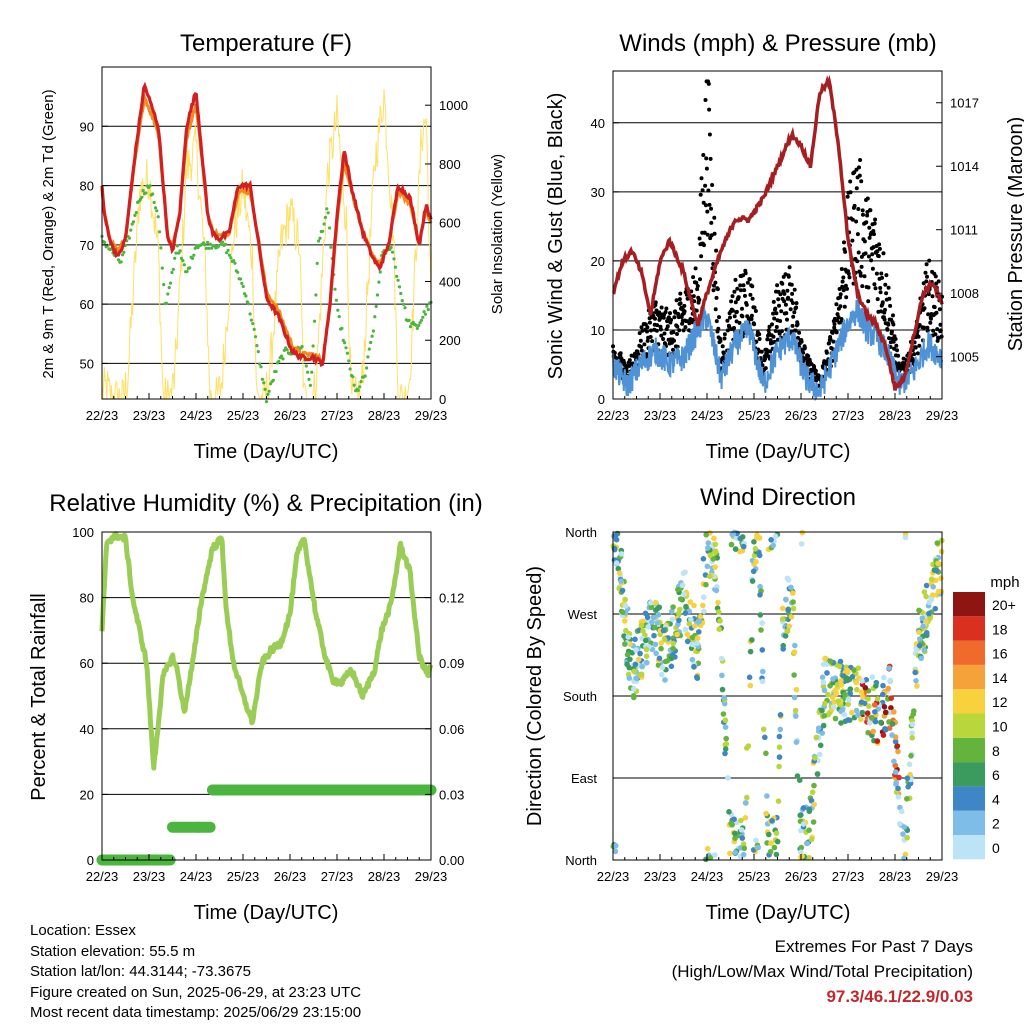  Describe the element at coordinates (584, 778) in the screenshot. I see `y-tick-label: East` at that location.